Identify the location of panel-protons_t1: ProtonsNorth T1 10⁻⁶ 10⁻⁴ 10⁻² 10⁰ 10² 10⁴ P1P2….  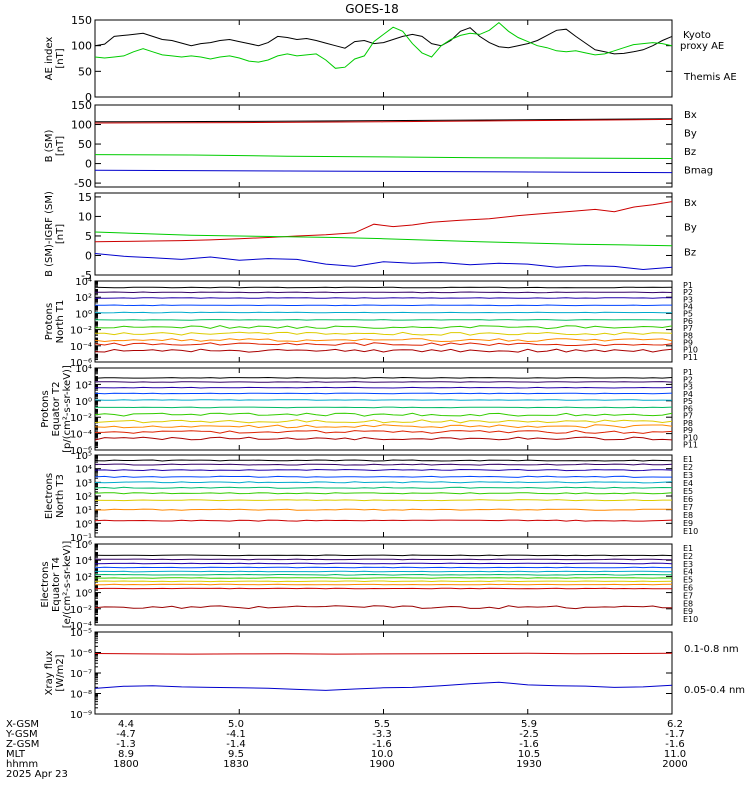
(371, 323).